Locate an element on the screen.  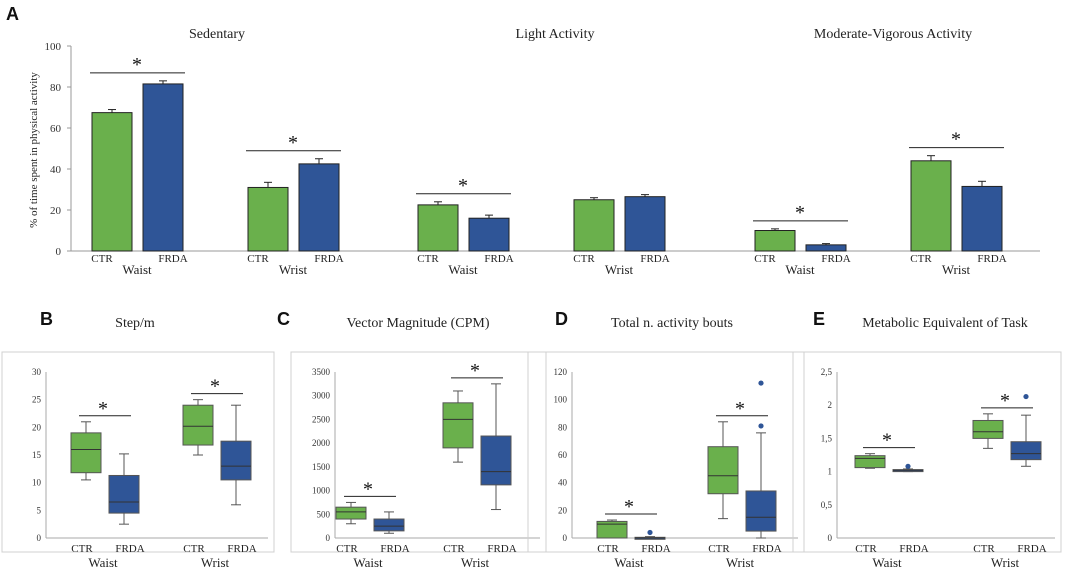
panel-title: Step/m is located at coordinates (135, 323).